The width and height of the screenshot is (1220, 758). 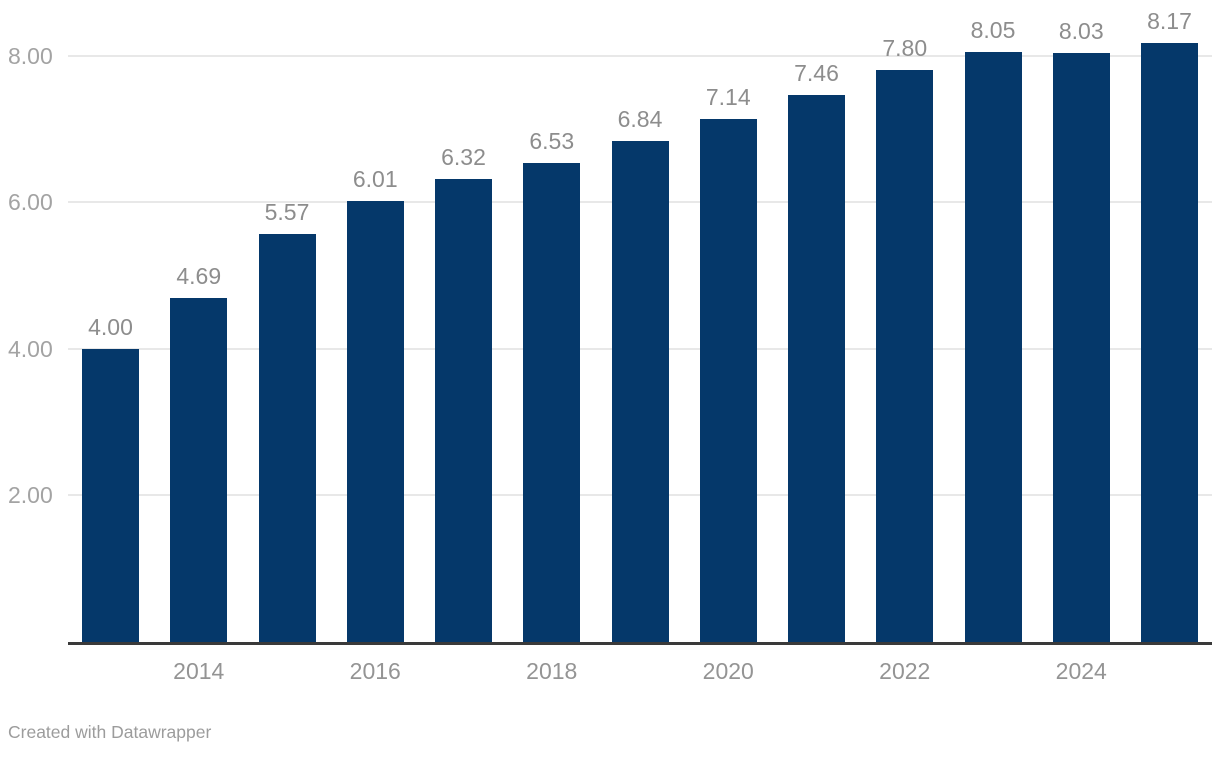 I want to click on bar-2025, so click(x=1169, y=342).